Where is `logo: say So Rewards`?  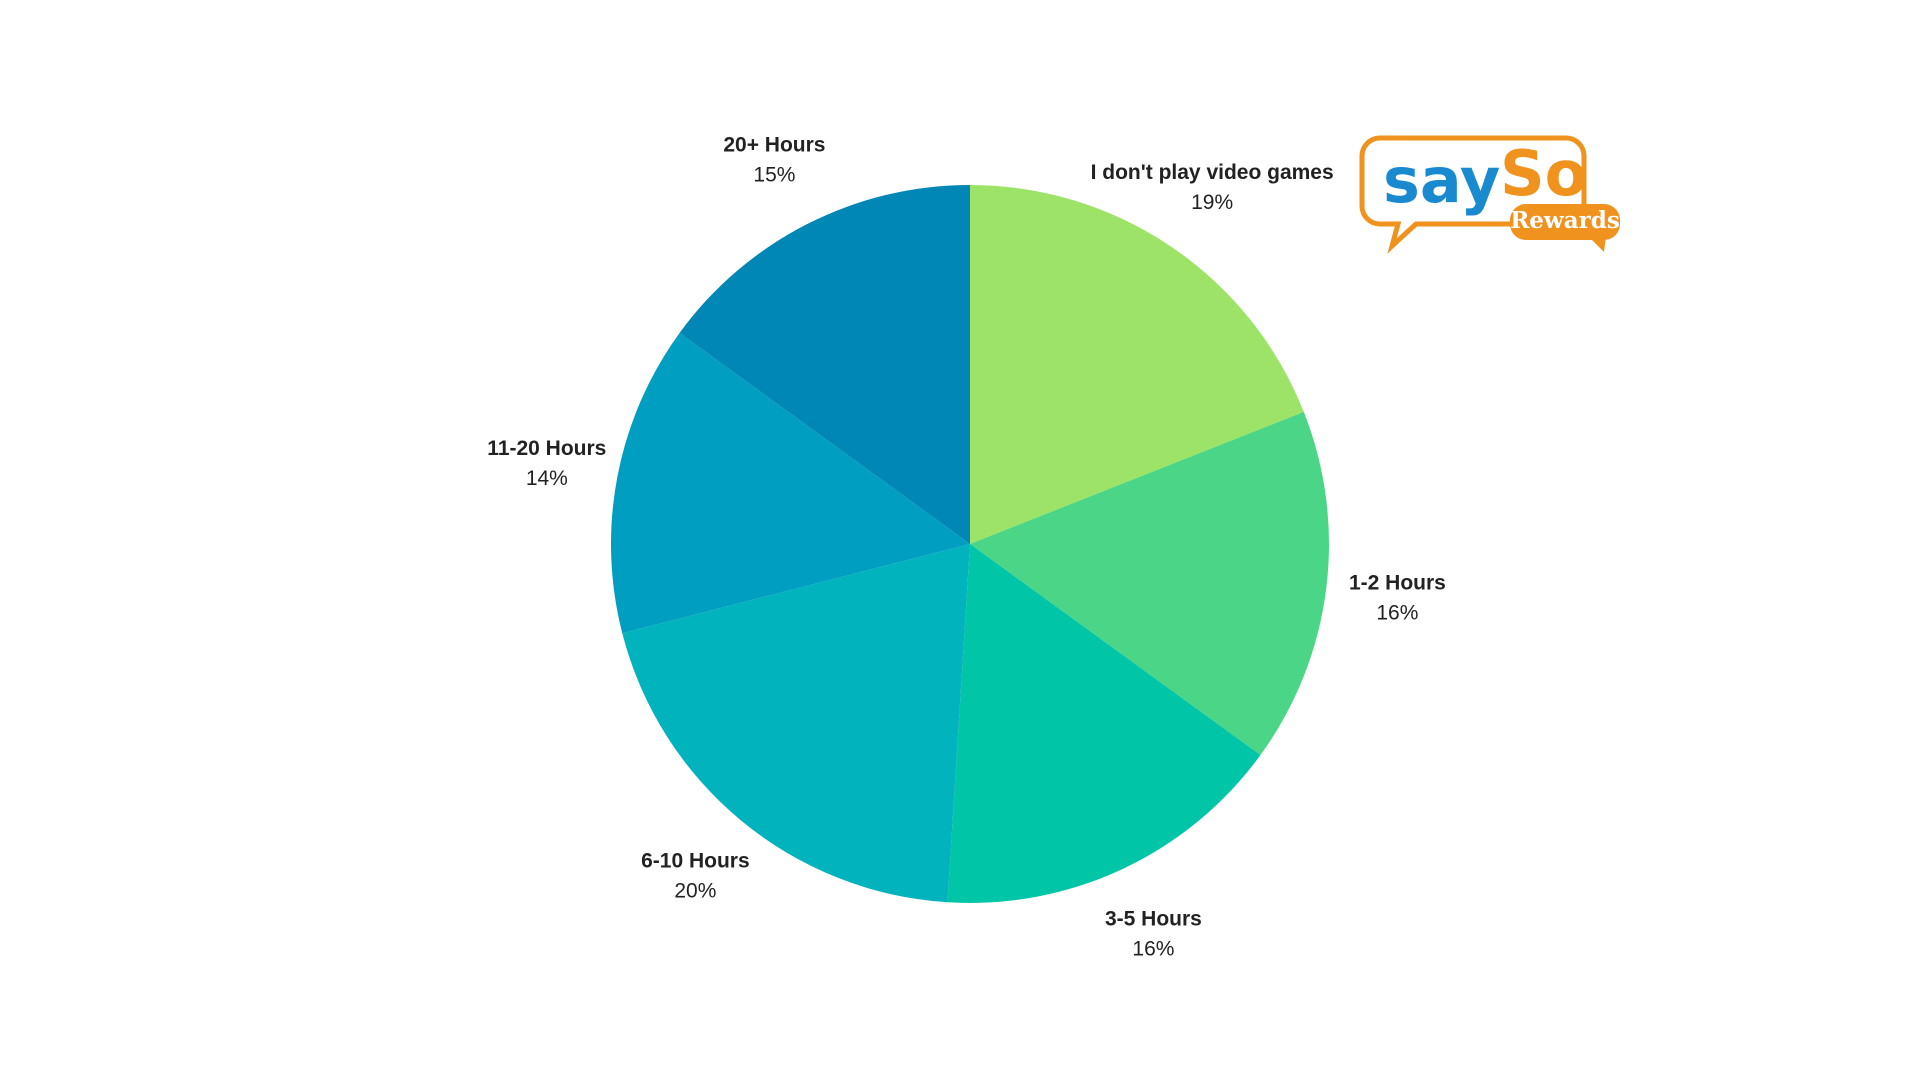 logo: say So Rewards is located at coordinates (1489, 194).